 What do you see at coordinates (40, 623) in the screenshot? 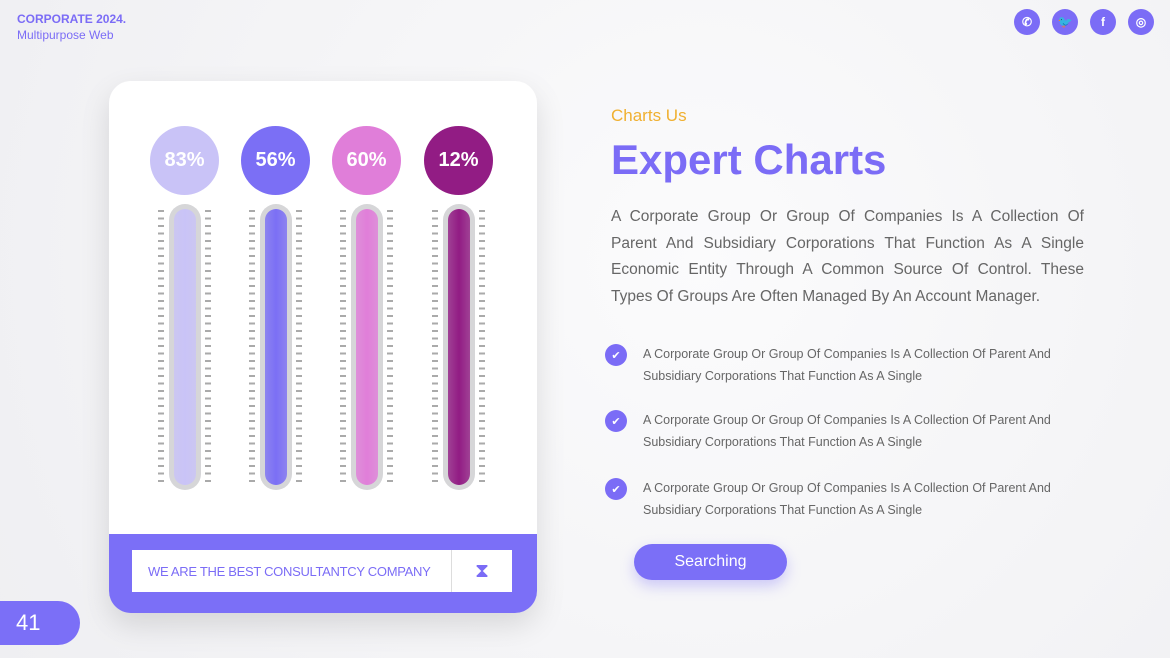
I see `page-number: 41` at bounding box center [40, 623].